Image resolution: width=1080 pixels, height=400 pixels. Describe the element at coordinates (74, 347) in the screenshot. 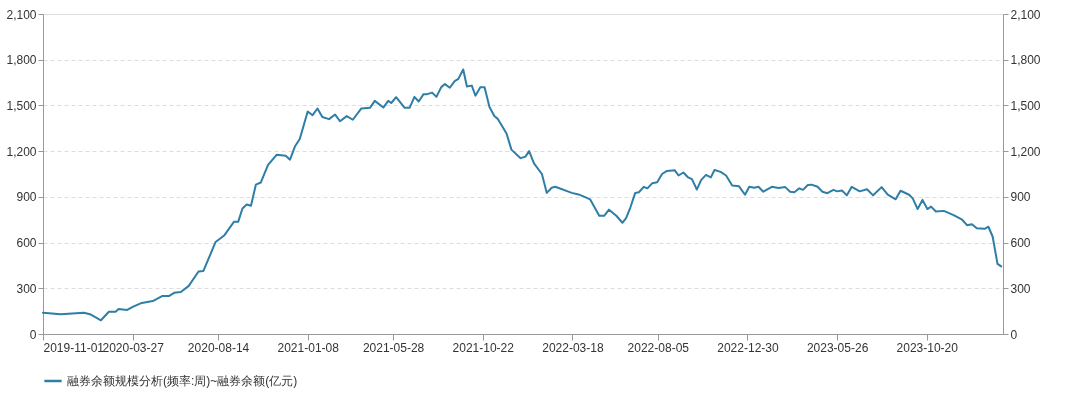

I see `x-tick-label: 2019-11-01` at that location.